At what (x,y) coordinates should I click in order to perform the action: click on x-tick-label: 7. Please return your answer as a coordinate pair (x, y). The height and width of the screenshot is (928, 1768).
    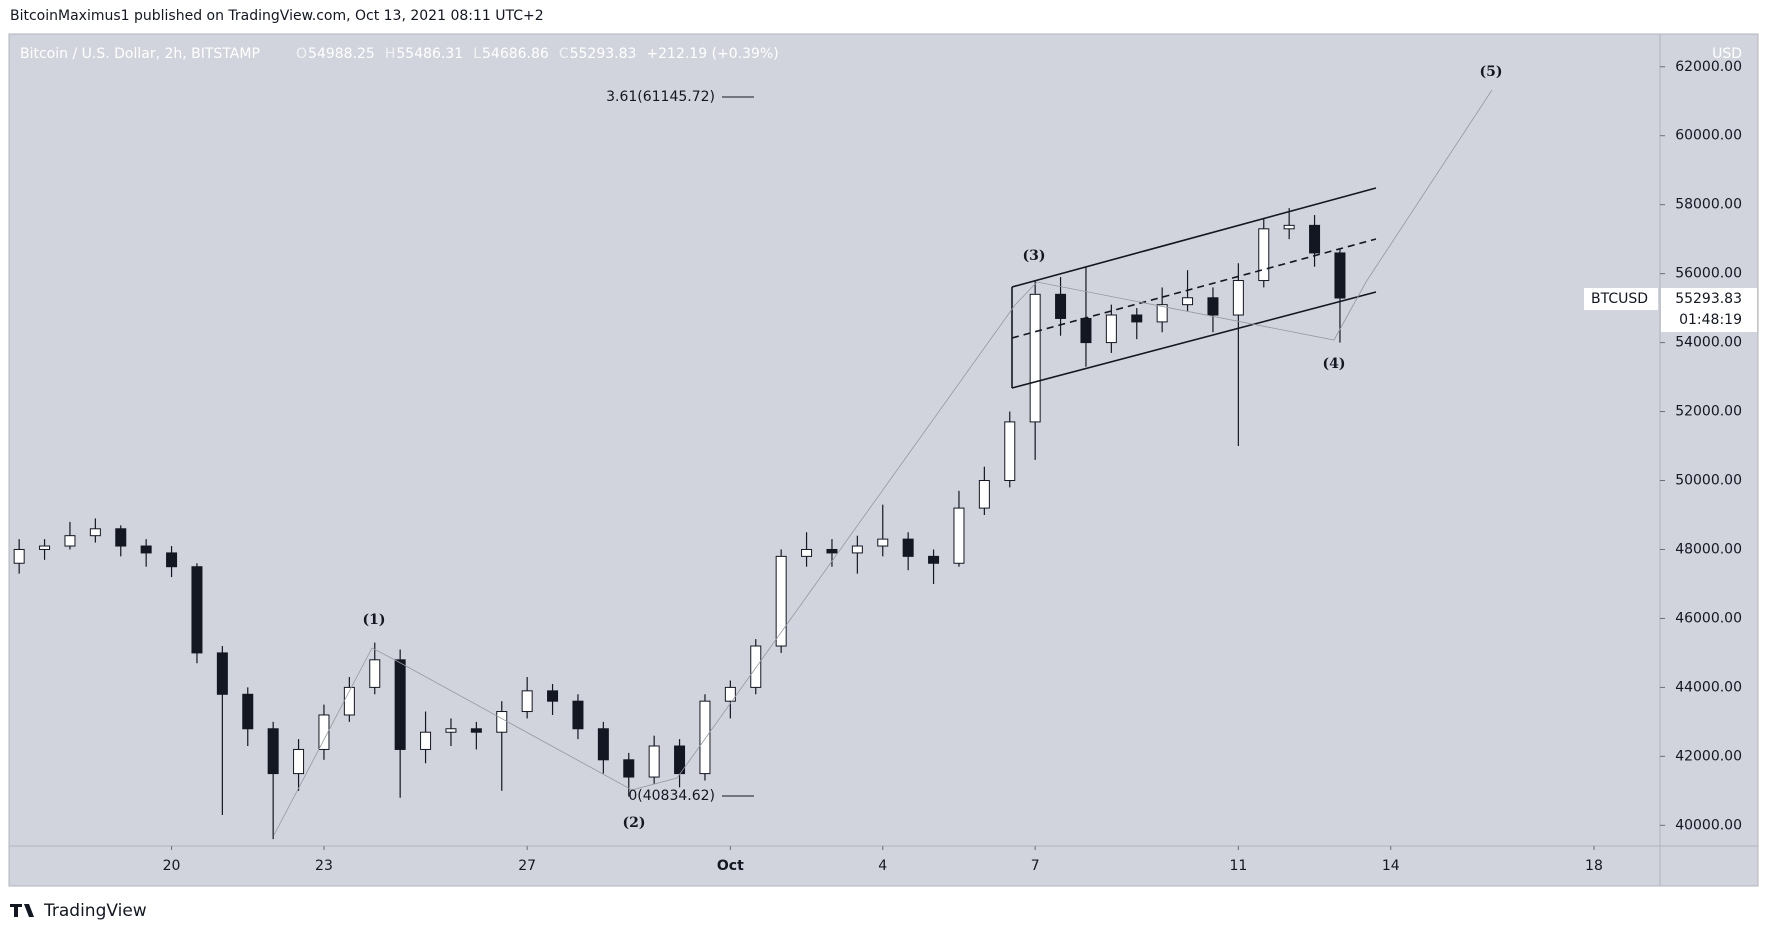
    Looking at the image, I should click on (1035, 866).